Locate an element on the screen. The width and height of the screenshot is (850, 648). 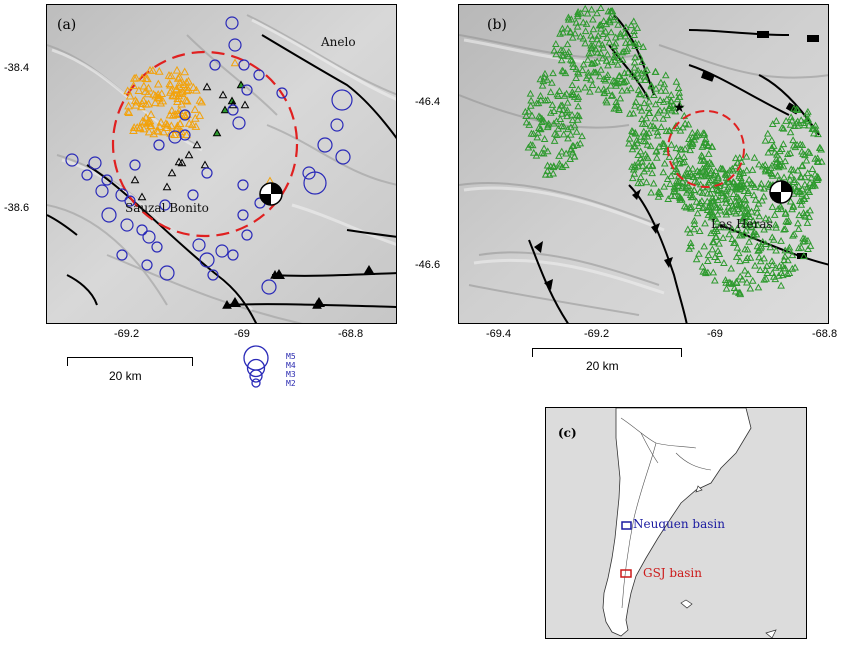
orange-triangles is located at coordinates (199, 121).